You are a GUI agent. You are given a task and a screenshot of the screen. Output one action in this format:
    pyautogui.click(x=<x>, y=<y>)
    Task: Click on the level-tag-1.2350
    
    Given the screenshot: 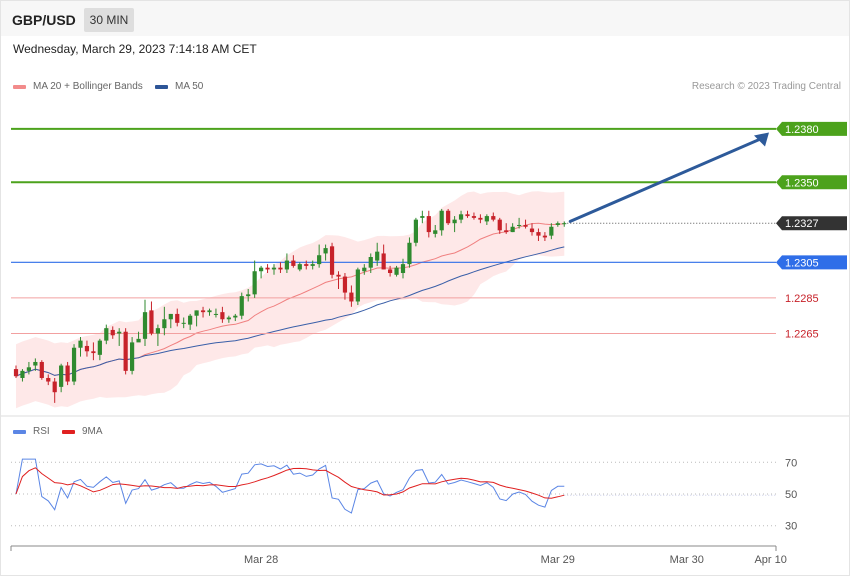 What is the action you would take?
    pyautogui.click(x=811, y=182)
    